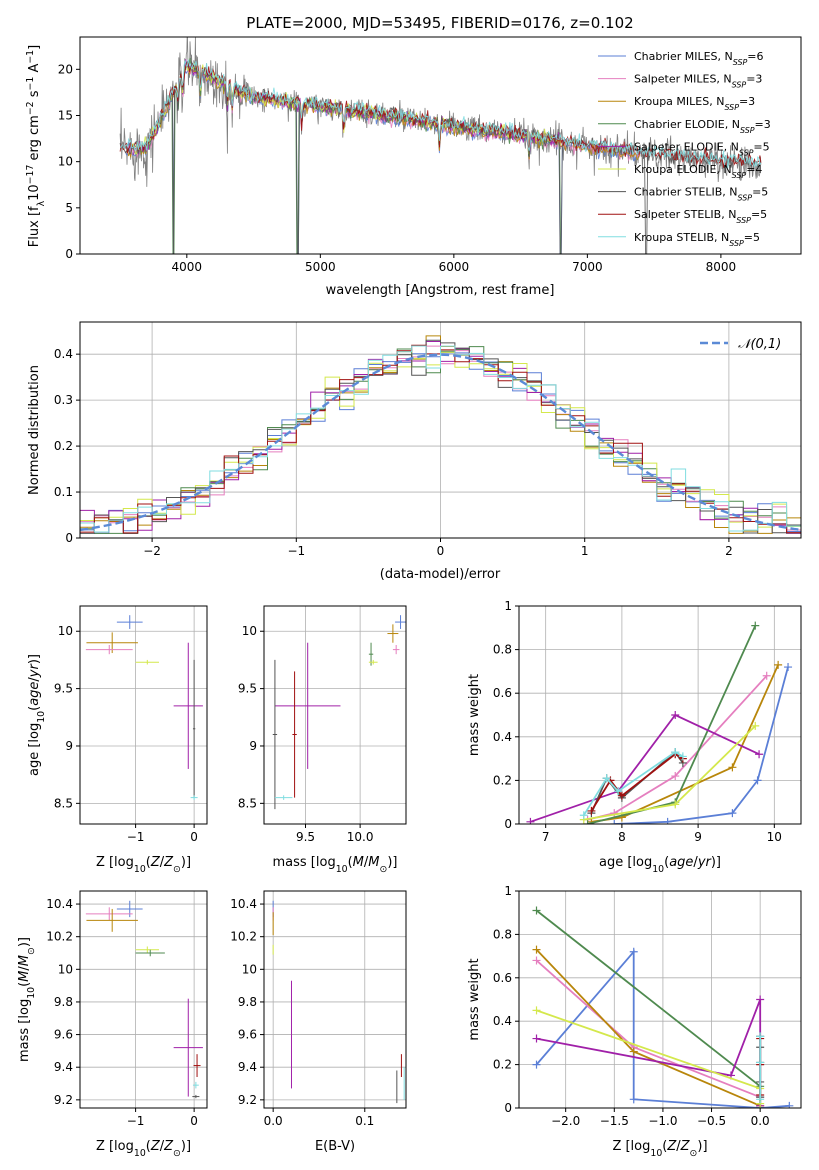  What do you see at coordinates (774, 837) in the screenshot?
I see `x-tick-label: 10` at bounding box center [774, 837].